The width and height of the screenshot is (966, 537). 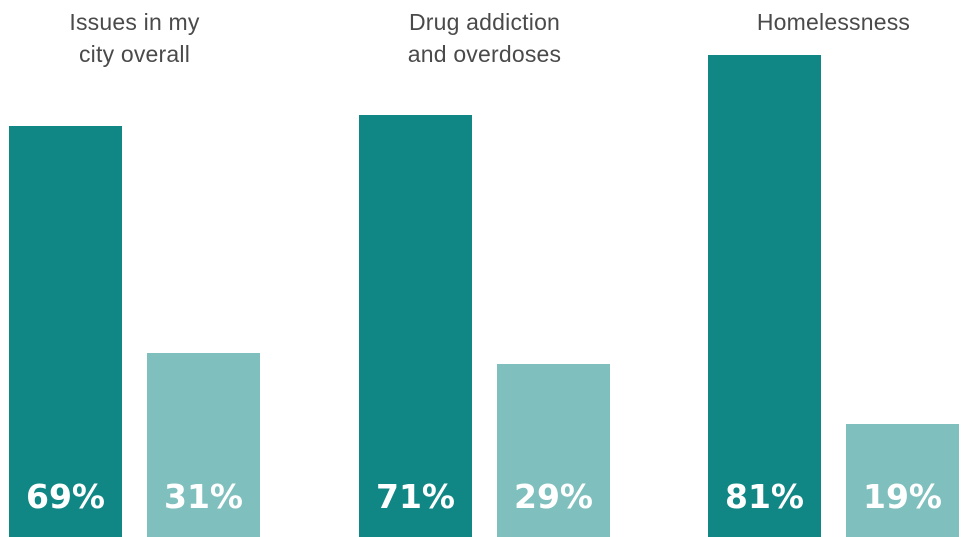 I want to click on group-title-line: Drug addiction, so click(x=484, y=22).